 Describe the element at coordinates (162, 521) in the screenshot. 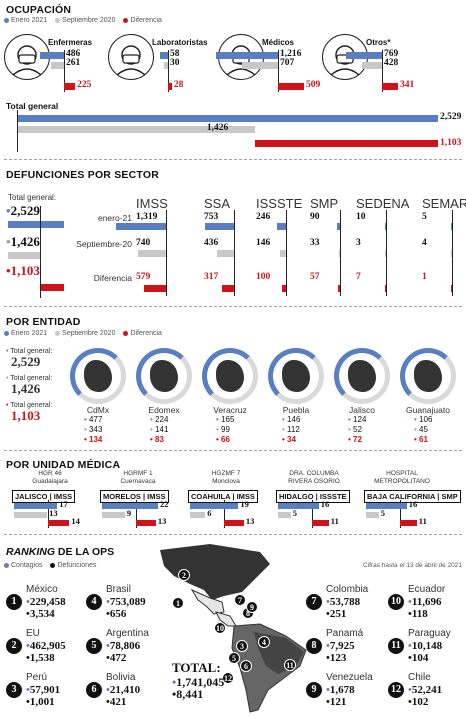

I see `unit-value-dif: 13` at that location.